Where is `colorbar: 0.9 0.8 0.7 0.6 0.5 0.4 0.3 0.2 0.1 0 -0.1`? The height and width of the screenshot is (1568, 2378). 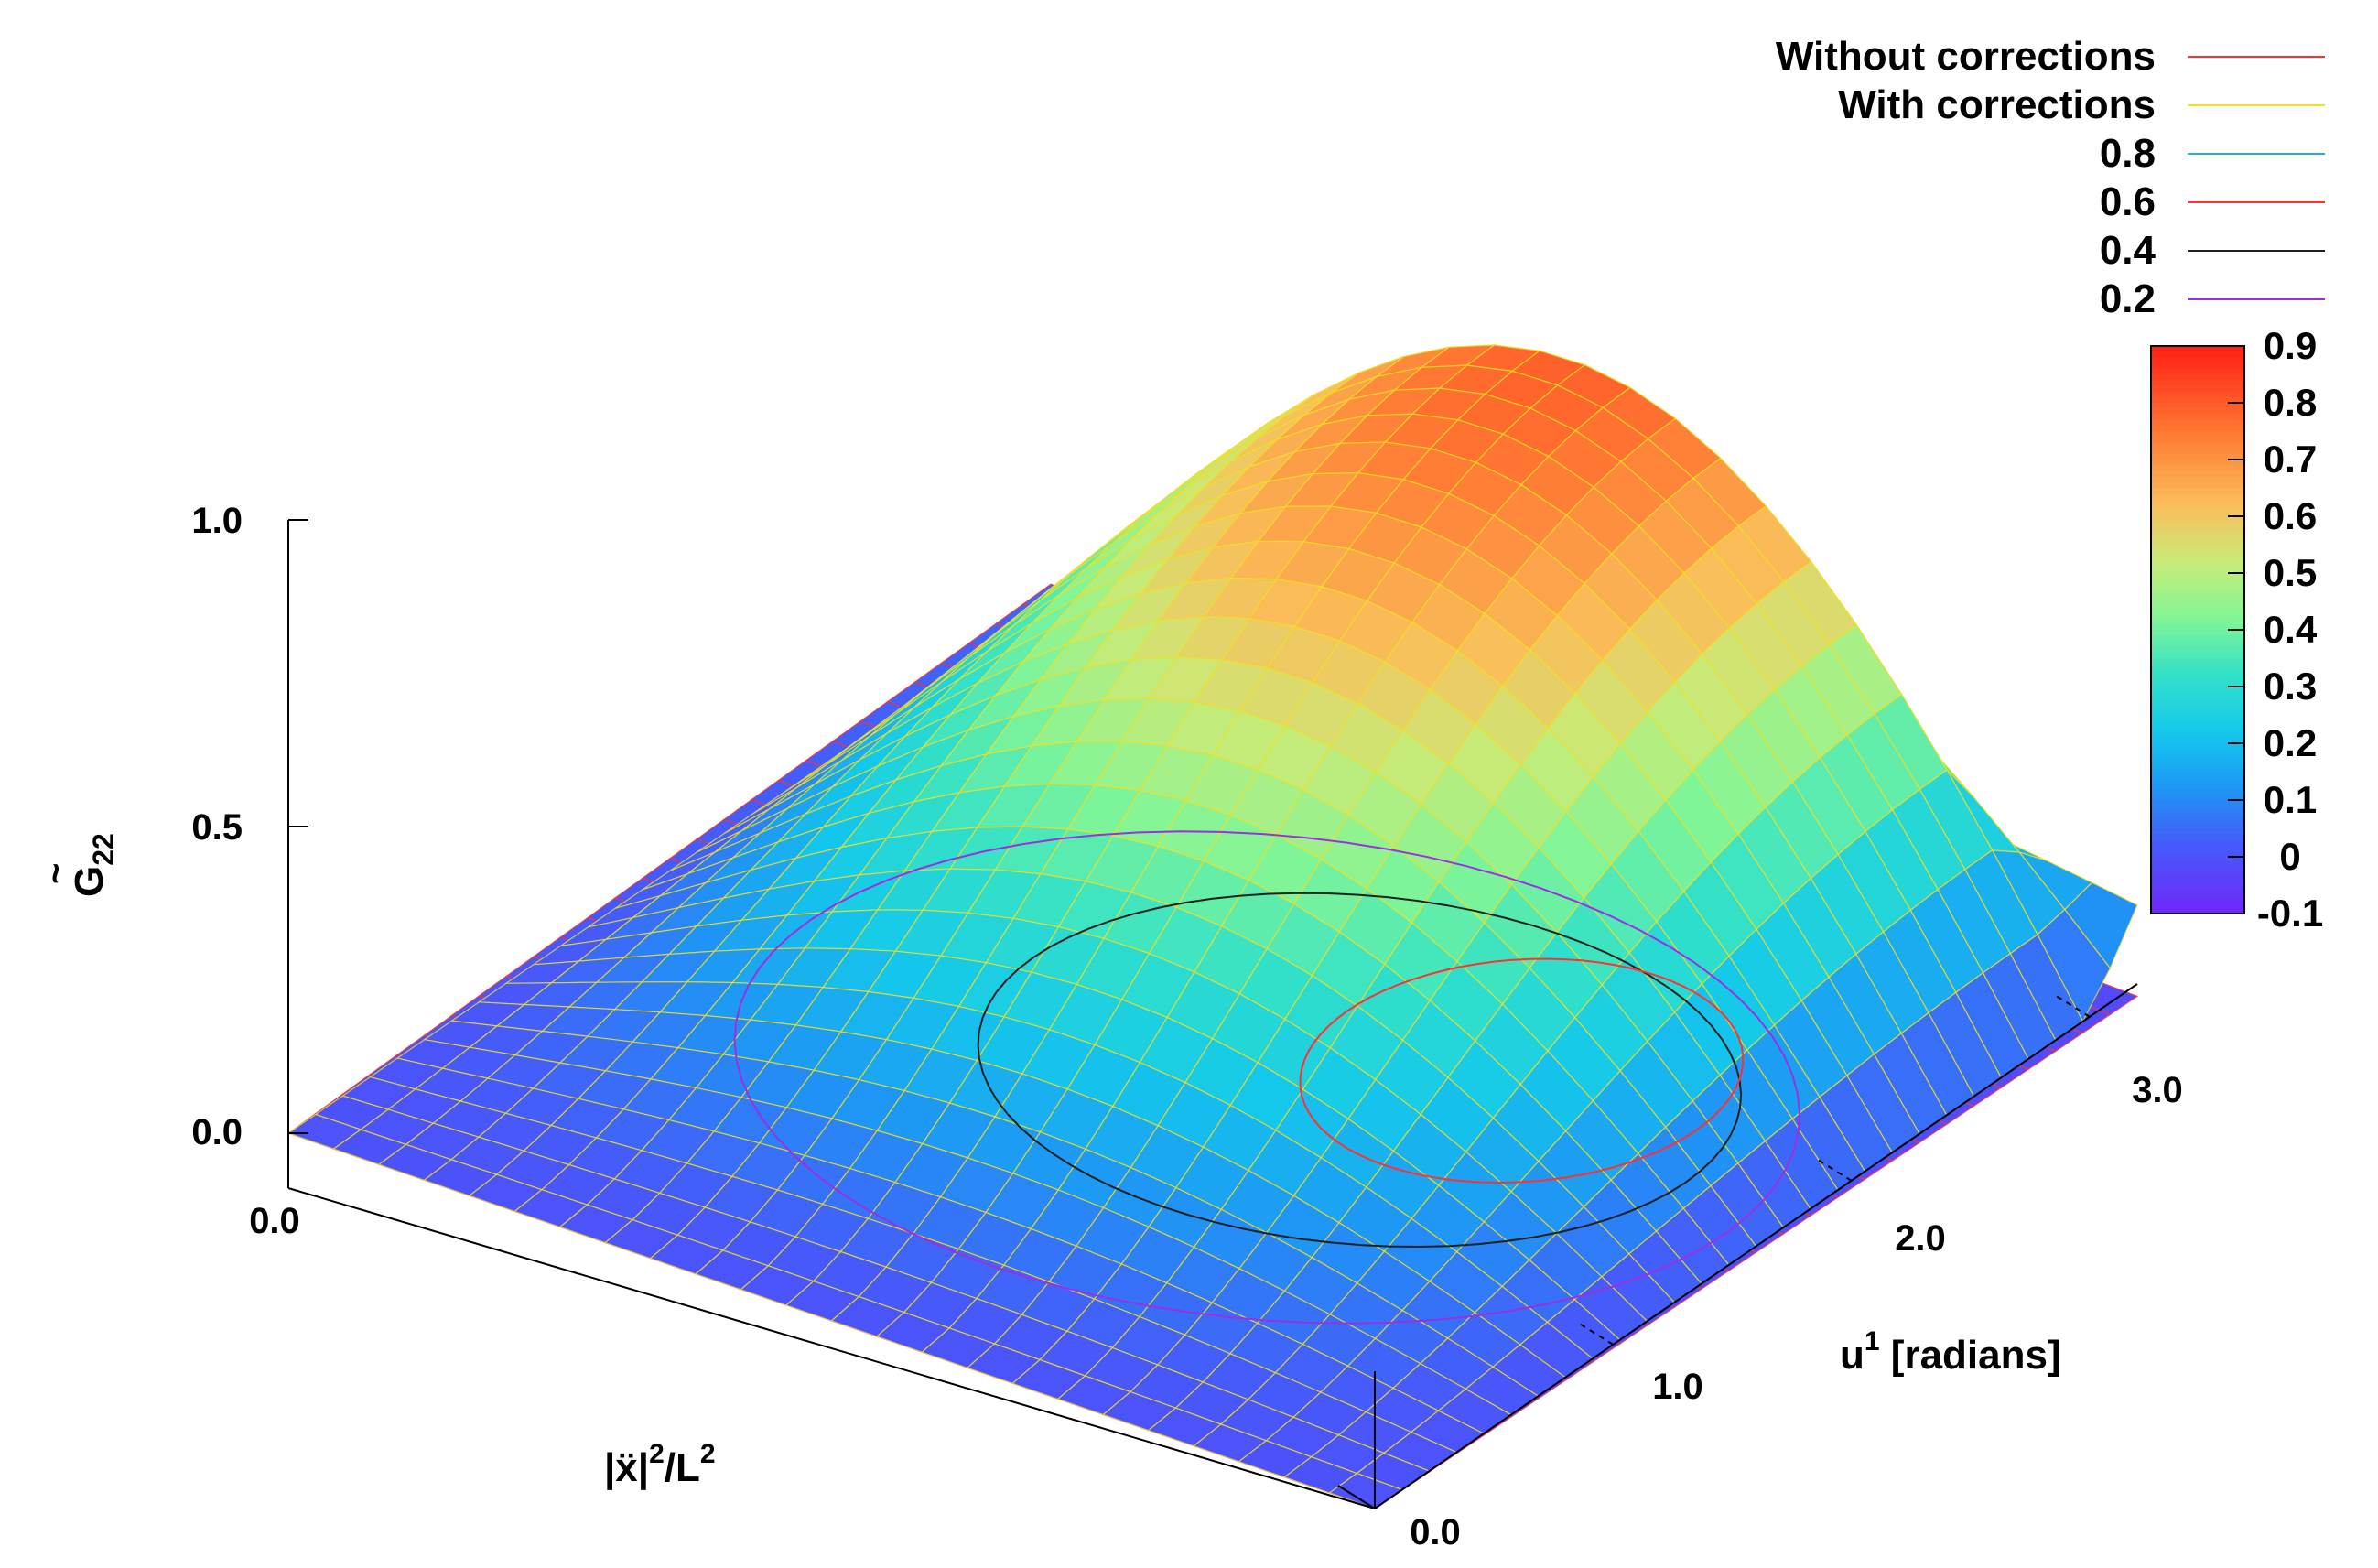
colorbar: 0.9 0.8 0.7 0.6 0.5 0.4 0.3 0.2 0.1 0 -0.1 is located at coordinates (2236, 629).